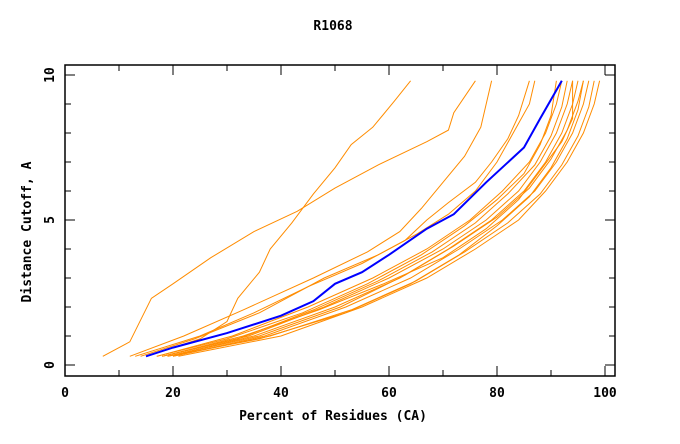 This screenshot has height=444, width=680. What do you see at coordinates (497, 393) in the screenshot?
I see `x-tick-label: 80` at bounding box center [497, 393].